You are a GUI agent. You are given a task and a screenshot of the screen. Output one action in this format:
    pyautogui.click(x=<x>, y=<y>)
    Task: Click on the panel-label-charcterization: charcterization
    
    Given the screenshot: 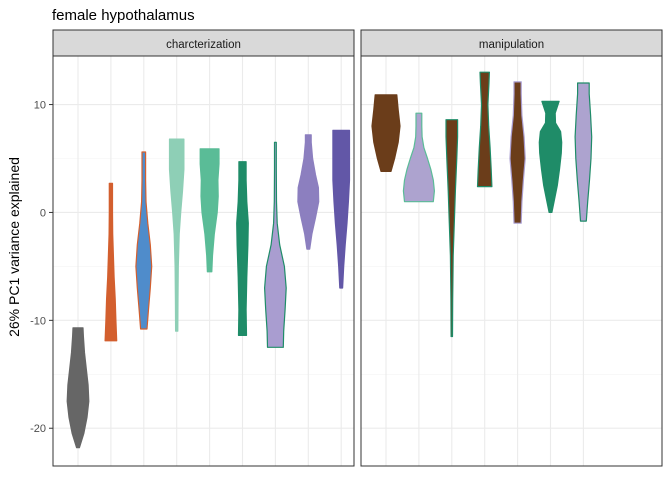 What is the action you would take?
    pyautogui.click(x=203, y=45)
    